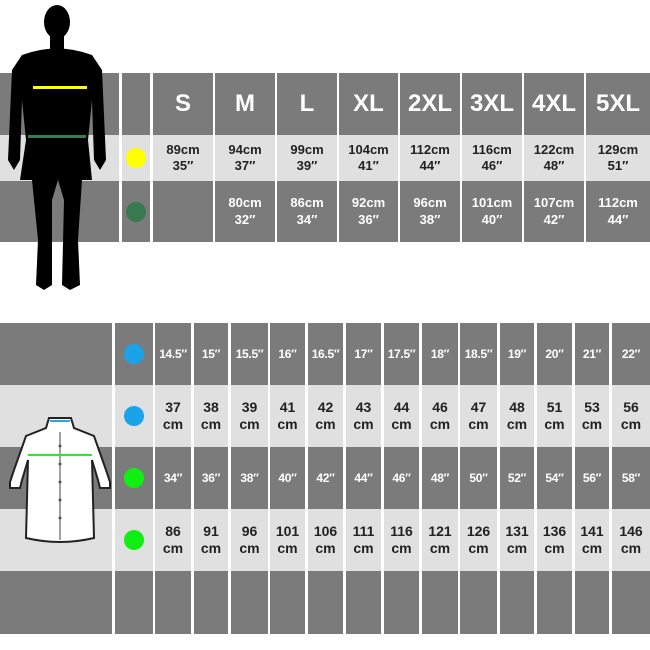  What do you see at coordinates (60, 480) in the screenshot?
I see `shirt-outline-icon` at bounding box center [60, 480].